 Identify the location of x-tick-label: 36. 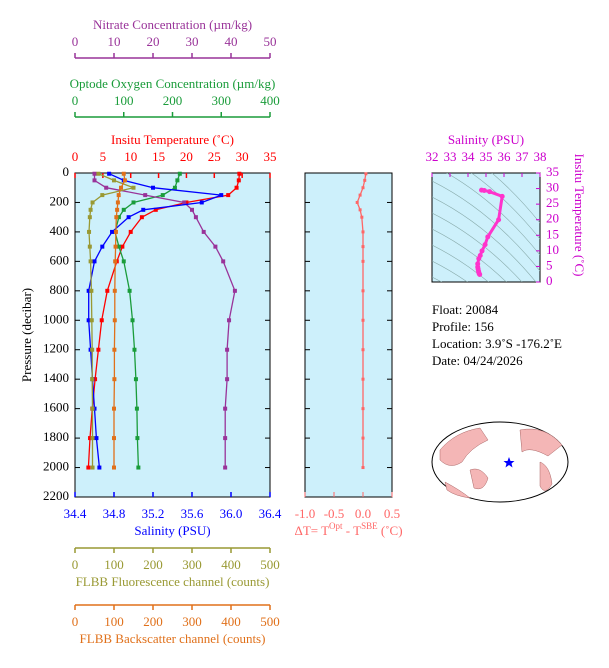
(505, 156).